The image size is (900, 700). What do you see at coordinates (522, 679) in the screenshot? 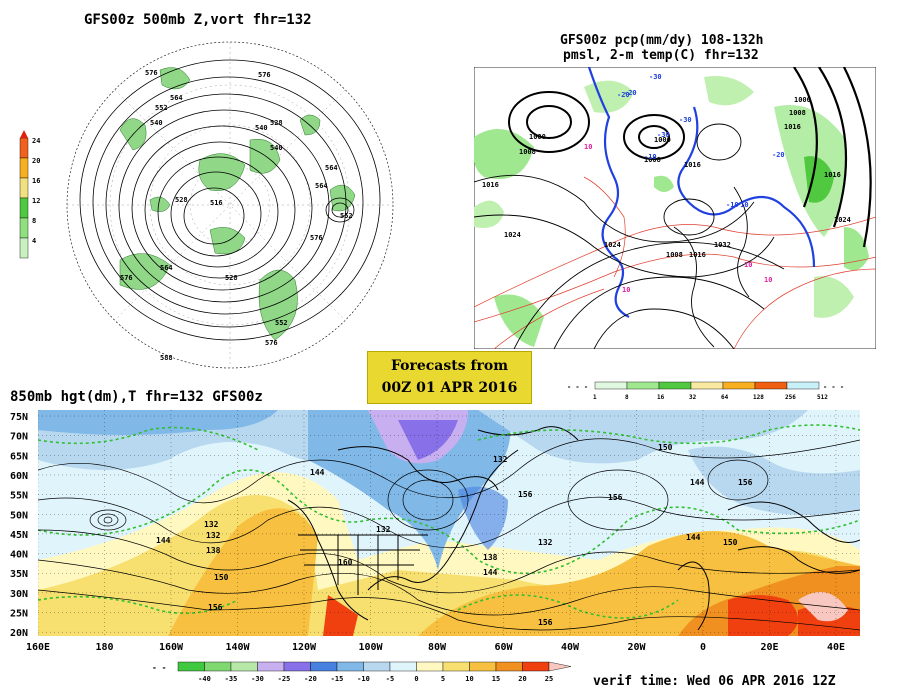
I see `temp-legend-tick: 20` at bounding box center [522, 679].